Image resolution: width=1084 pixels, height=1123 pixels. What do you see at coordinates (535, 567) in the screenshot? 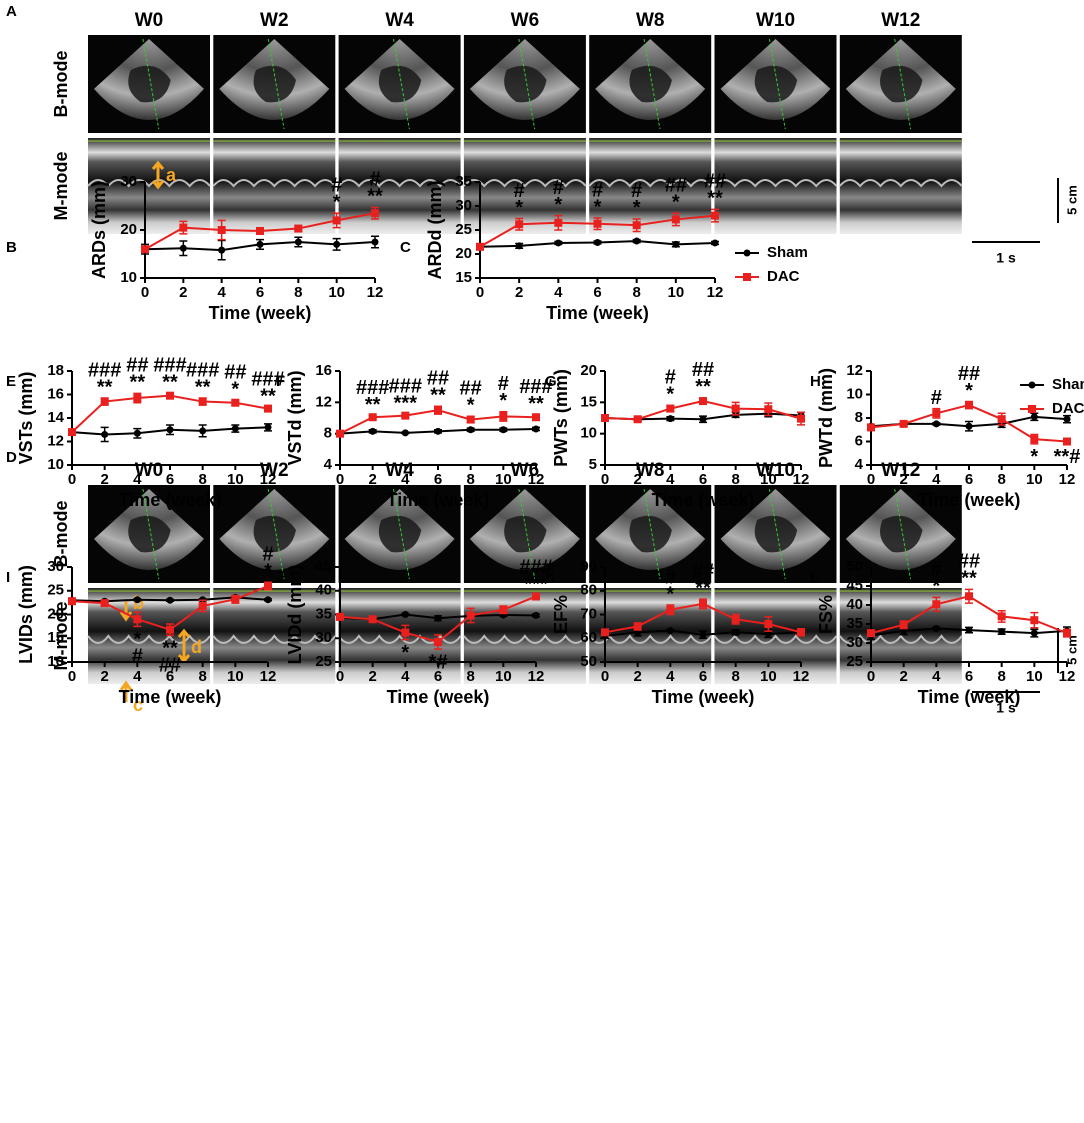
I see `significance-mark: ###` at bounding box center [535, 567].